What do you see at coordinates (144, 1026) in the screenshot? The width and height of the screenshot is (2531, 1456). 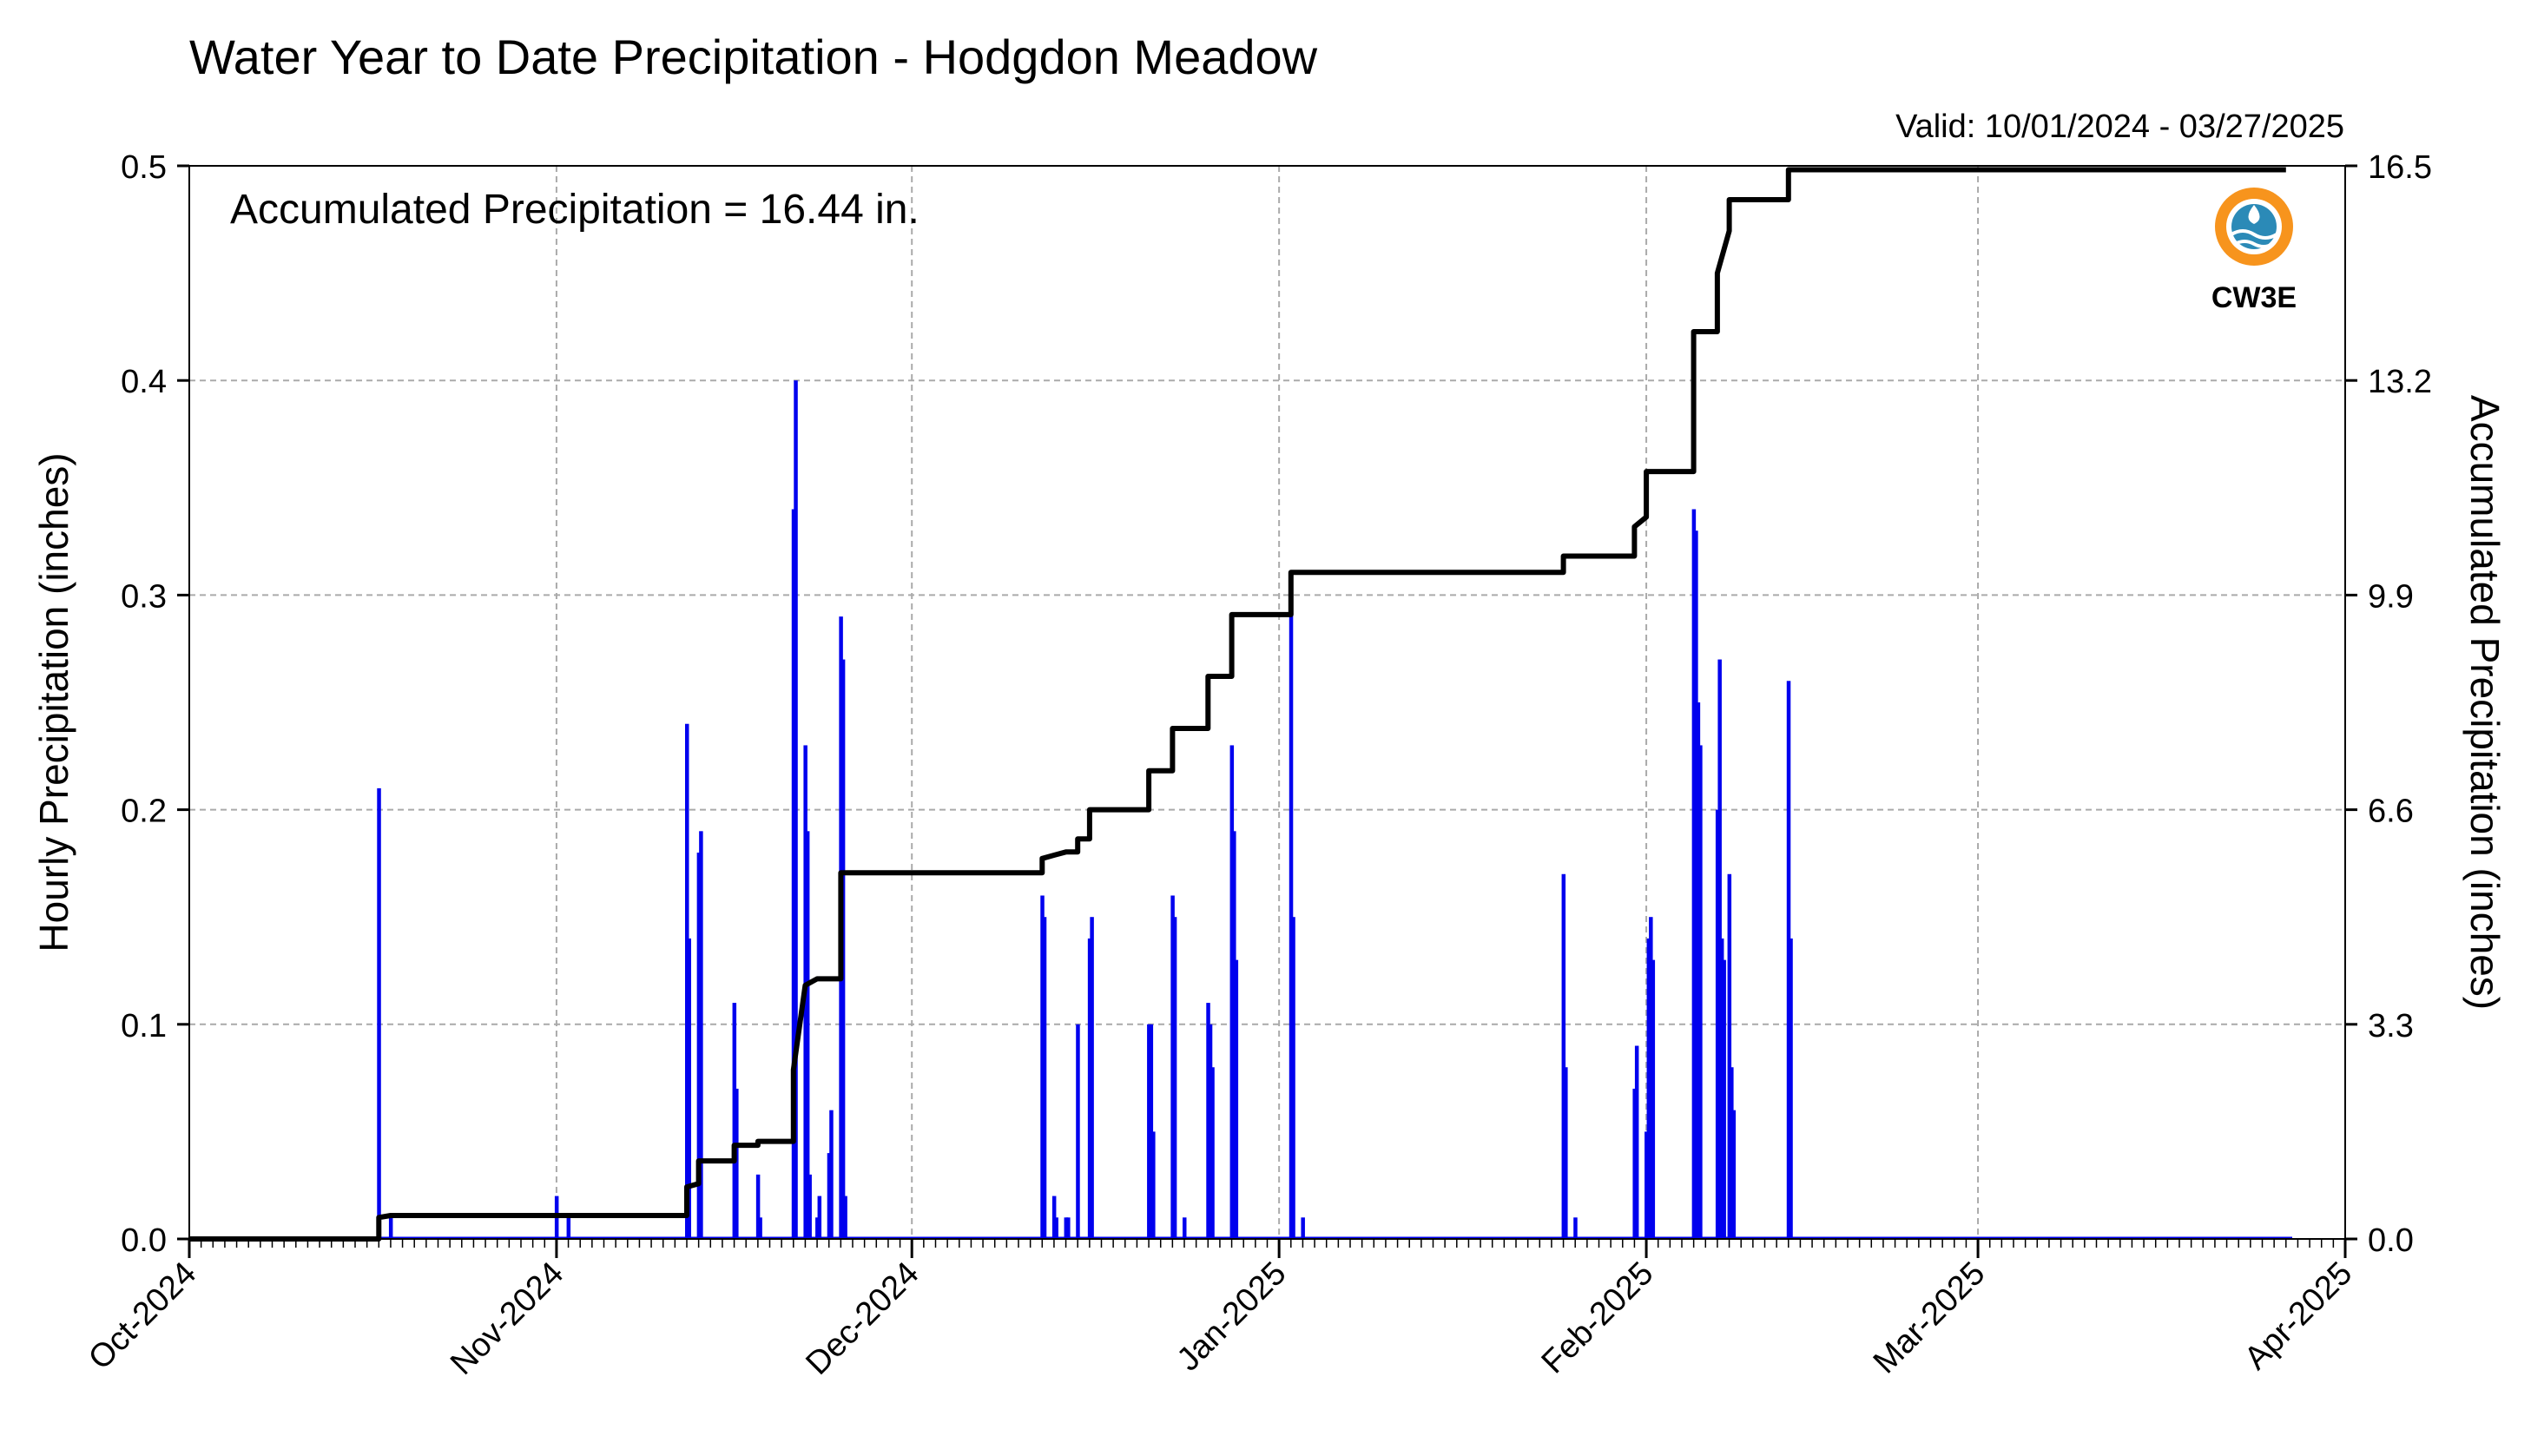 I see `y-left-tick-label: 0.1` at bounding box center [144, 1026].